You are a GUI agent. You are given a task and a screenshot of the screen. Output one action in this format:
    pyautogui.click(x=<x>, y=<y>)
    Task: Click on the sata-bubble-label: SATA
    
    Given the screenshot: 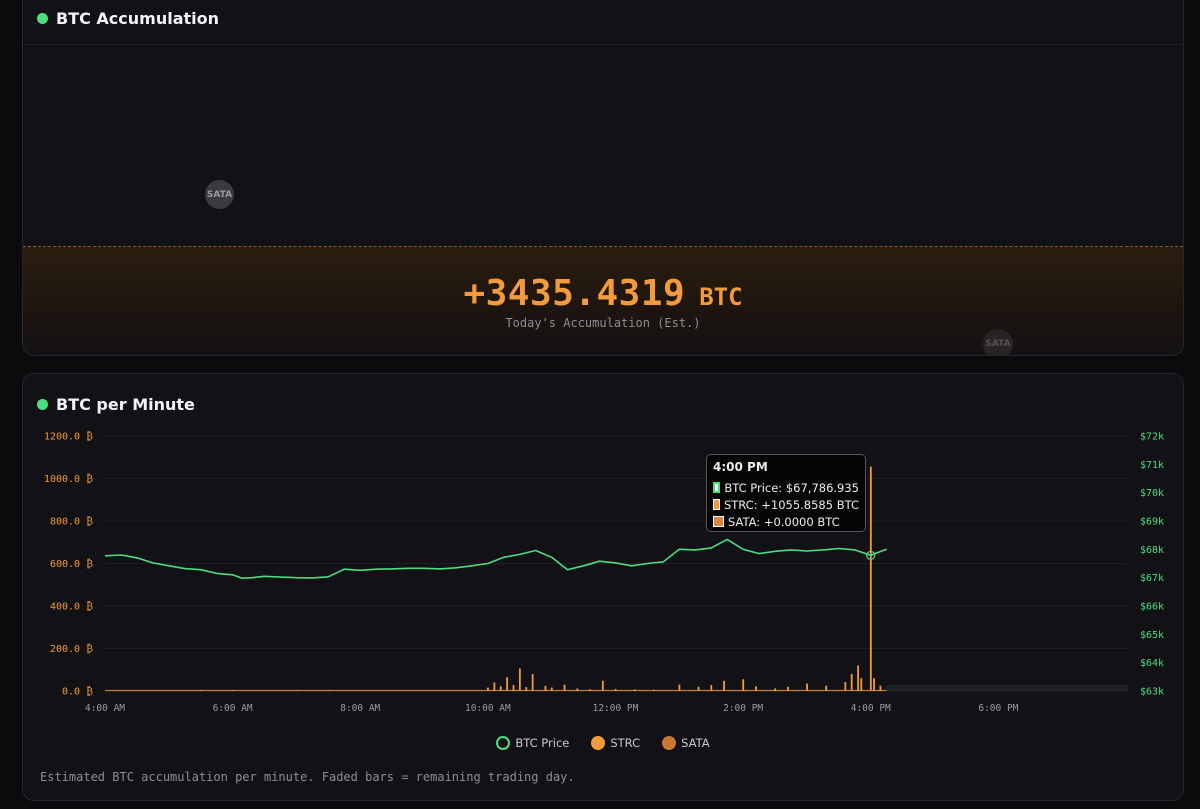 What is the action you would take?
    pyautogui.click(x=219, y=194)
    